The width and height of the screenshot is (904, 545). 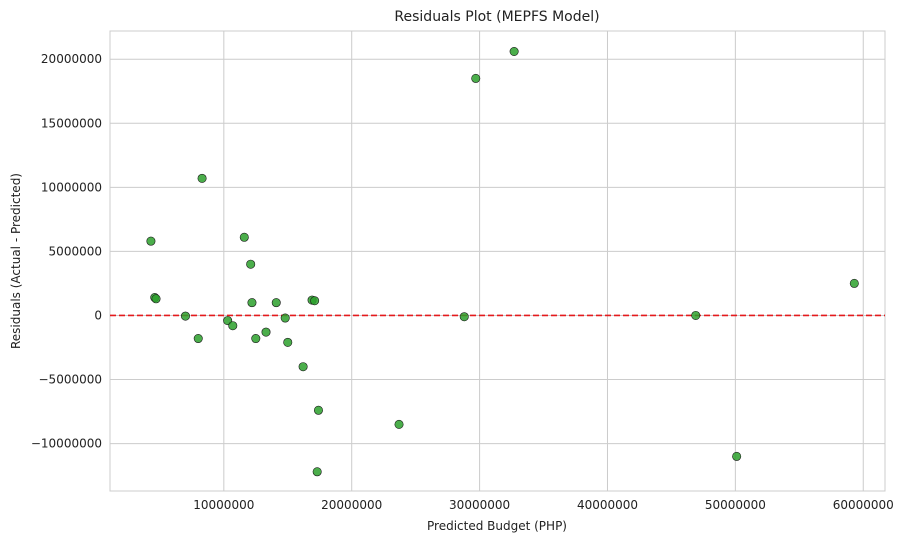 I want to click on x-tick-label: 10000000, so click(x=223, y=505).